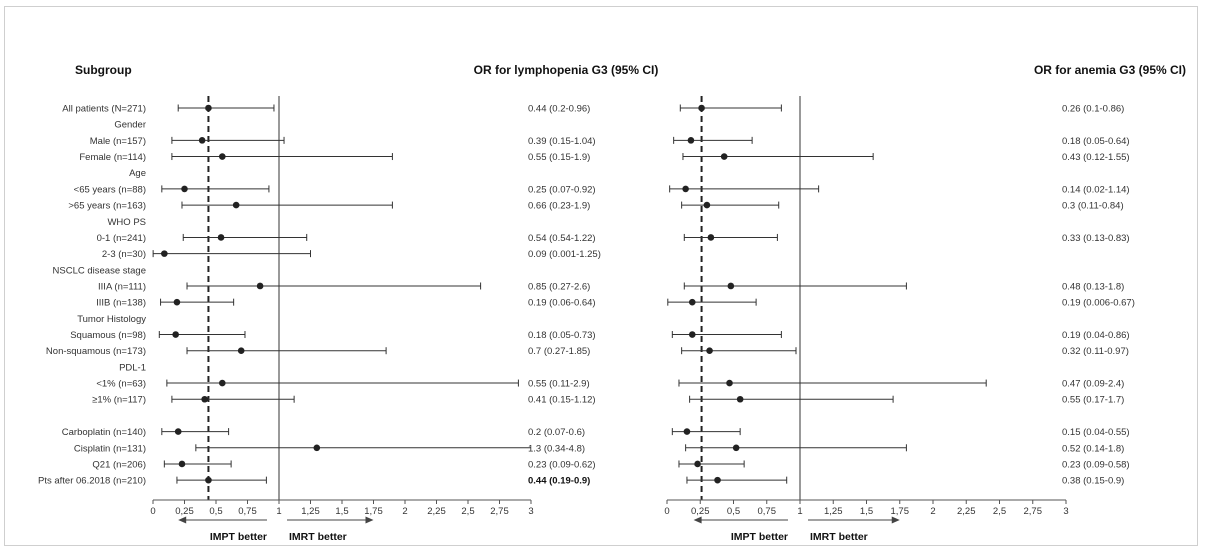 The height and width of the screenshot is (550, 1206). Describe the element at coordinates (562, 335) in the screenshot. I see `or-value-label: 0.18 (0.05-0.73)` at that location.